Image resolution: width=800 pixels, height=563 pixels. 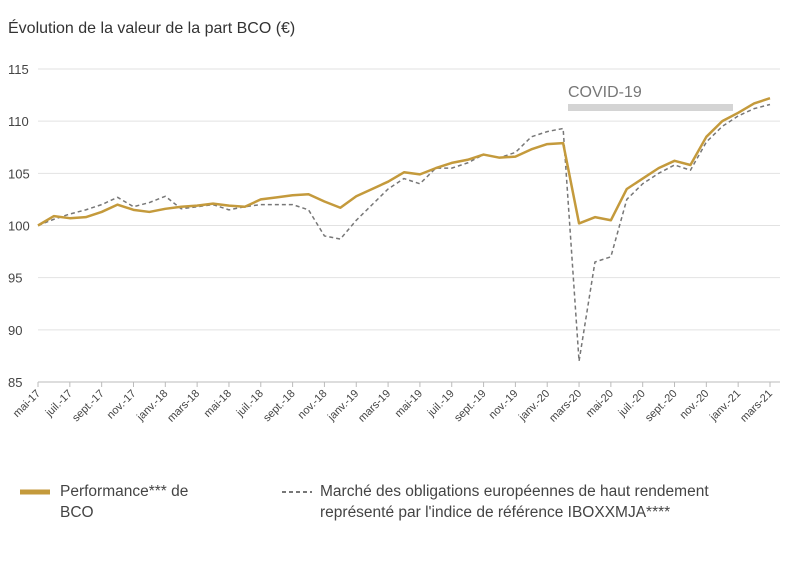 What do you see at coordinates (27, 404) in the screenshot?
I see `x-tick-label: mai-17` at bounding box center [27, 404].